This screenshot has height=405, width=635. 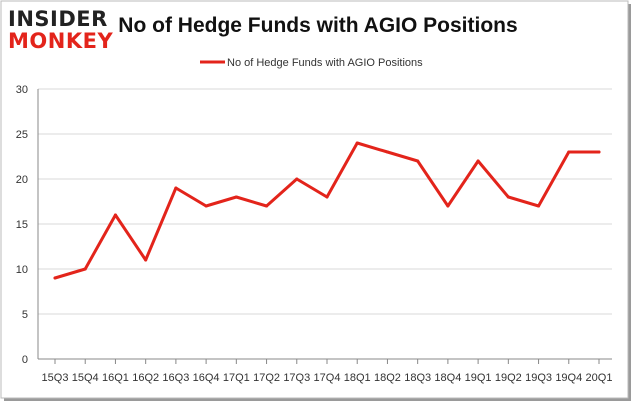 I want to click on x-tick-label: 16Q4, so click(x=206, y=378).